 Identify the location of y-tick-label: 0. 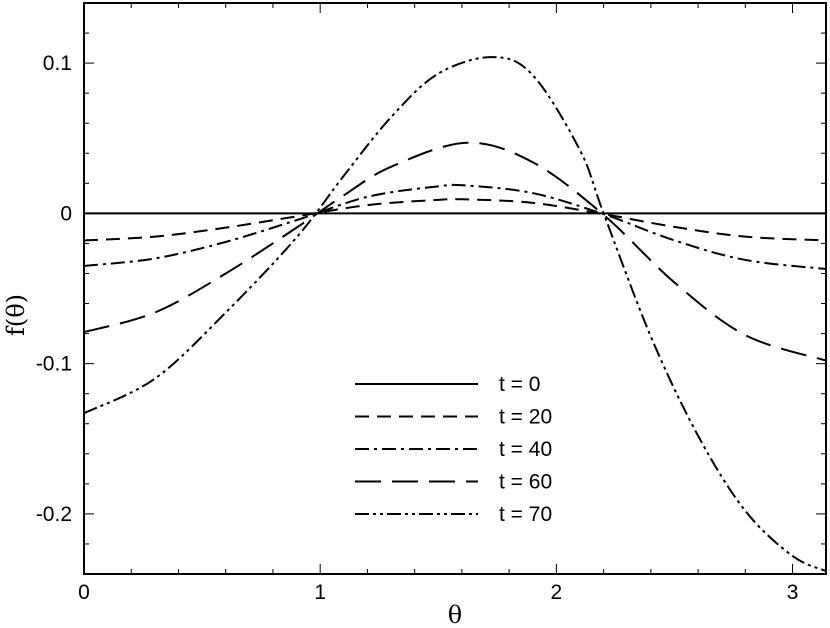
(66, 213).